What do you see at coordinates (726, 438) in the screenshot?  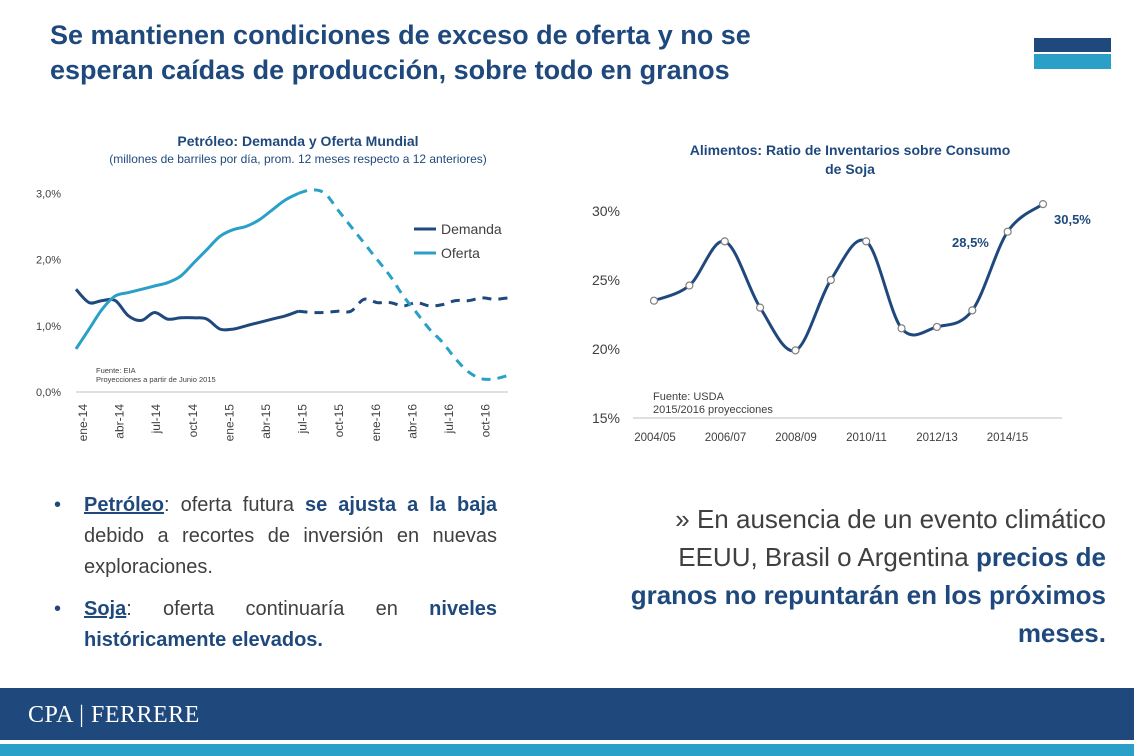 I see `soy-x-tick-label: 2006/07` at bounding box center [726, 438].